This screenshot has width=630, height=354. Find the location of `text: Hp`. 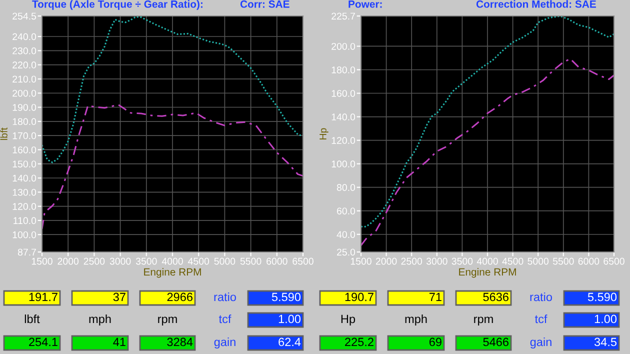

text: Hp is located at coordinates (348, 320).